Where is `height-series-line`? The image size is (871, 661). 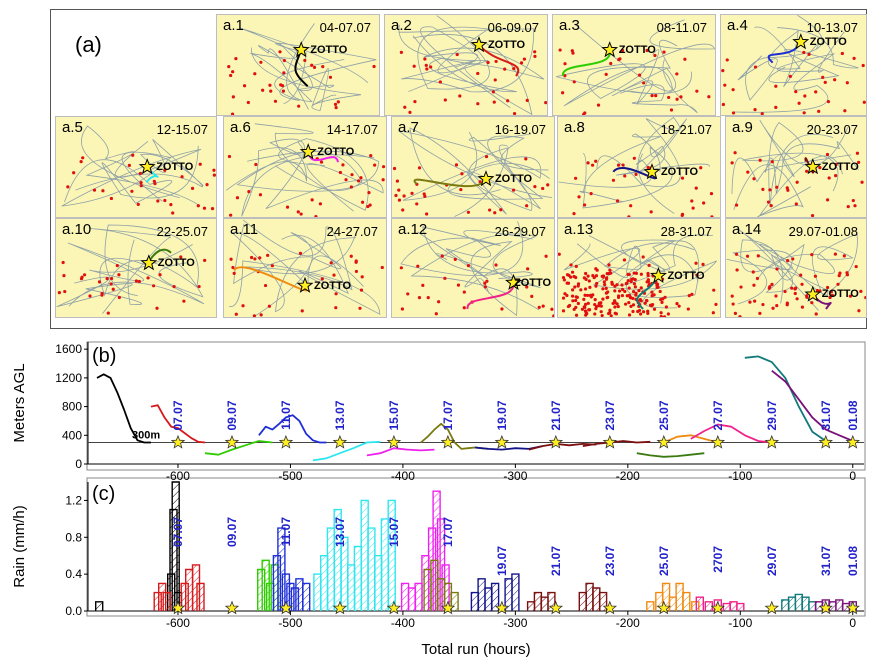 height-series-line is located at coordinates (400, 452).